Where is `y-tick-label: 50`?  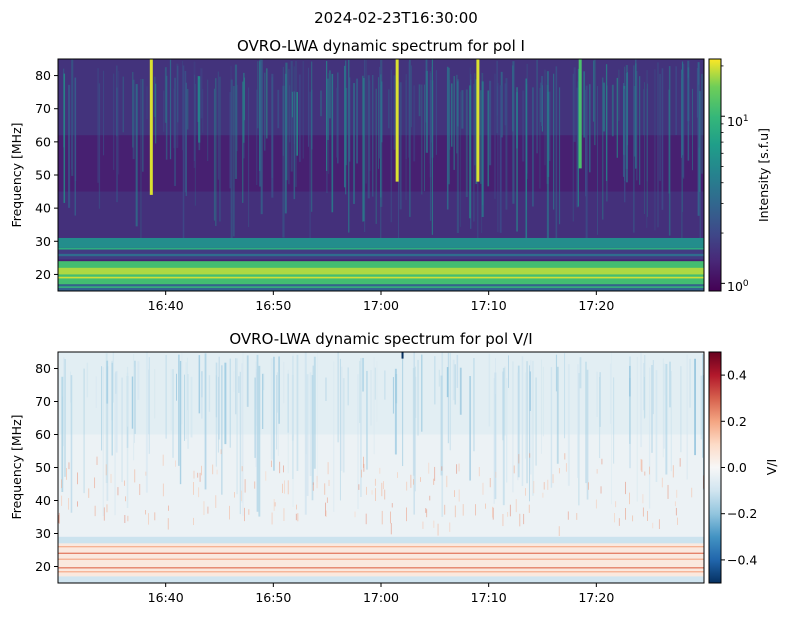
y-tick-label: 50 is located at coordinates (43, 467).